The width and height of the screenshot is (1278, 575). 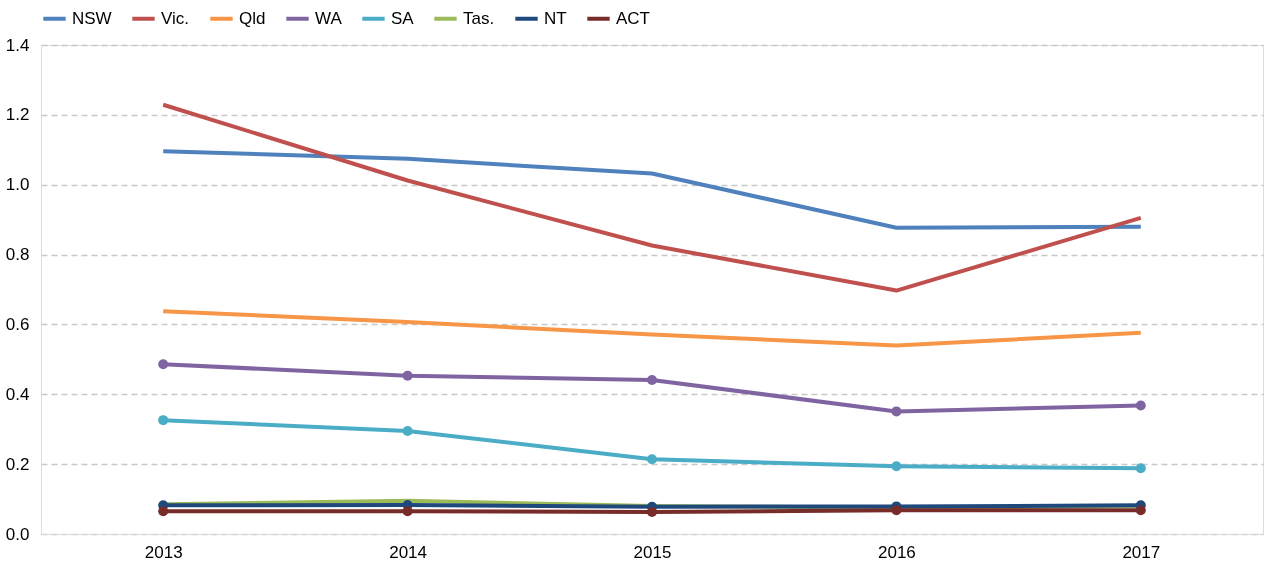 What do you see at coordinates (175, 18) in the screenshot?
I see `legend-label: Vic.` at bounding box center [175, 18].